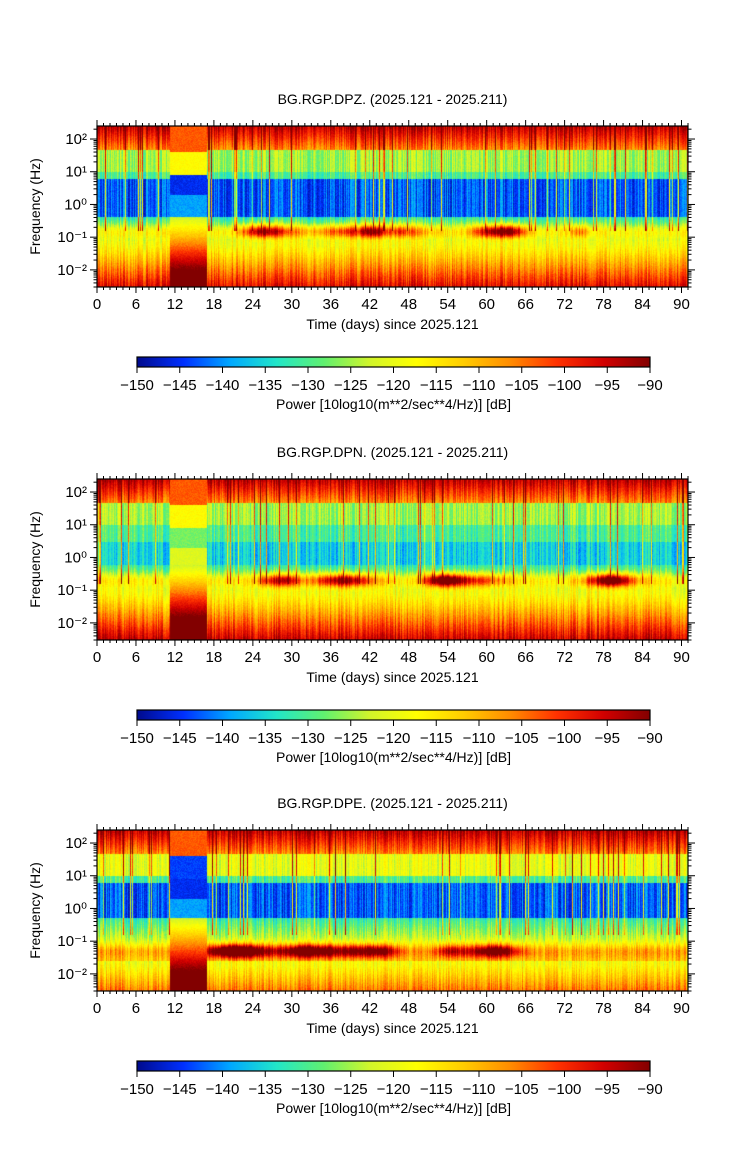  Describe the element at coordinates (603, 1008) in the screenshot. I see `x-tick-label: 78` at that location.